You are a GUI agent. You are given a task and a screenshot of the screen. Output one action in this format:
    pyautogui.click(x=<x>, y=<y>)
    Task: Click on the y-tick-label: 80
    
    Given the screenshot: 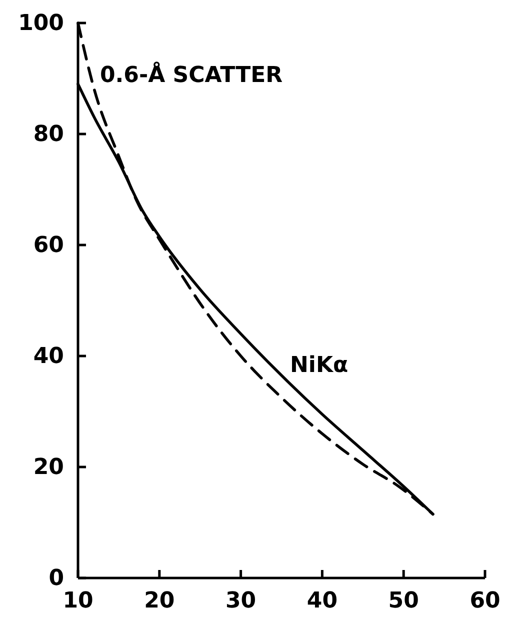 What is the action you would take?
    pyautogui.click(x=48, y=135)
    